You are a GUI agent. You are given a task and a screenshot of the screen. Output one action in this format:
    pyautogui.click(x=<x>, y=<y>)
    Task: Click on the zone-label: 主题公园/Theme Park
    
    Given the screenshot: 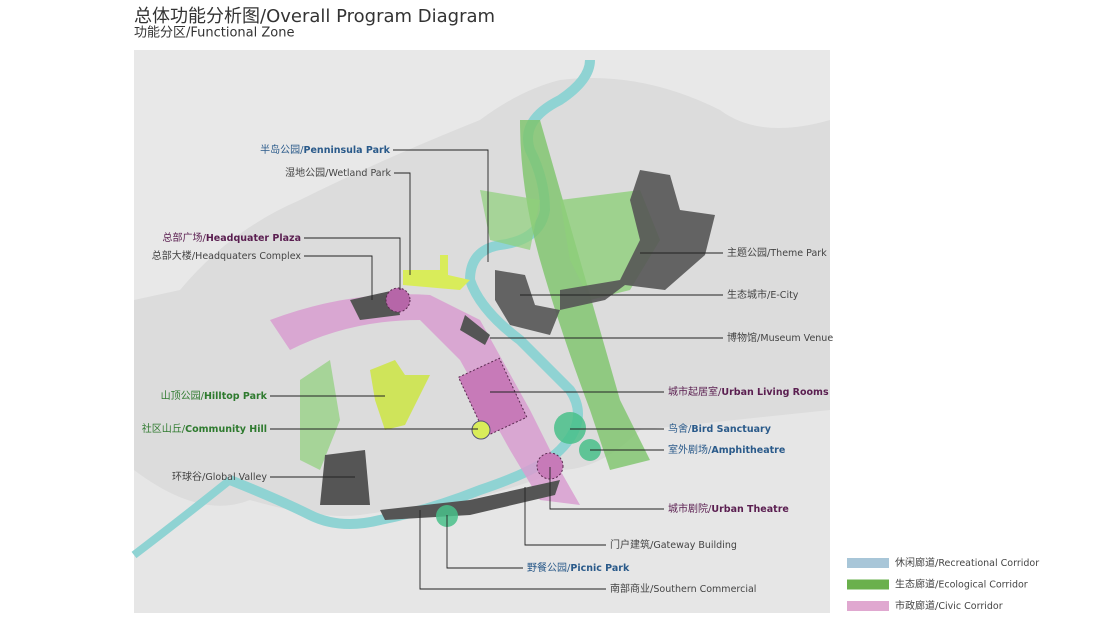 What is the action you would take?
    pyautogui.click(x=777, y=253)
    